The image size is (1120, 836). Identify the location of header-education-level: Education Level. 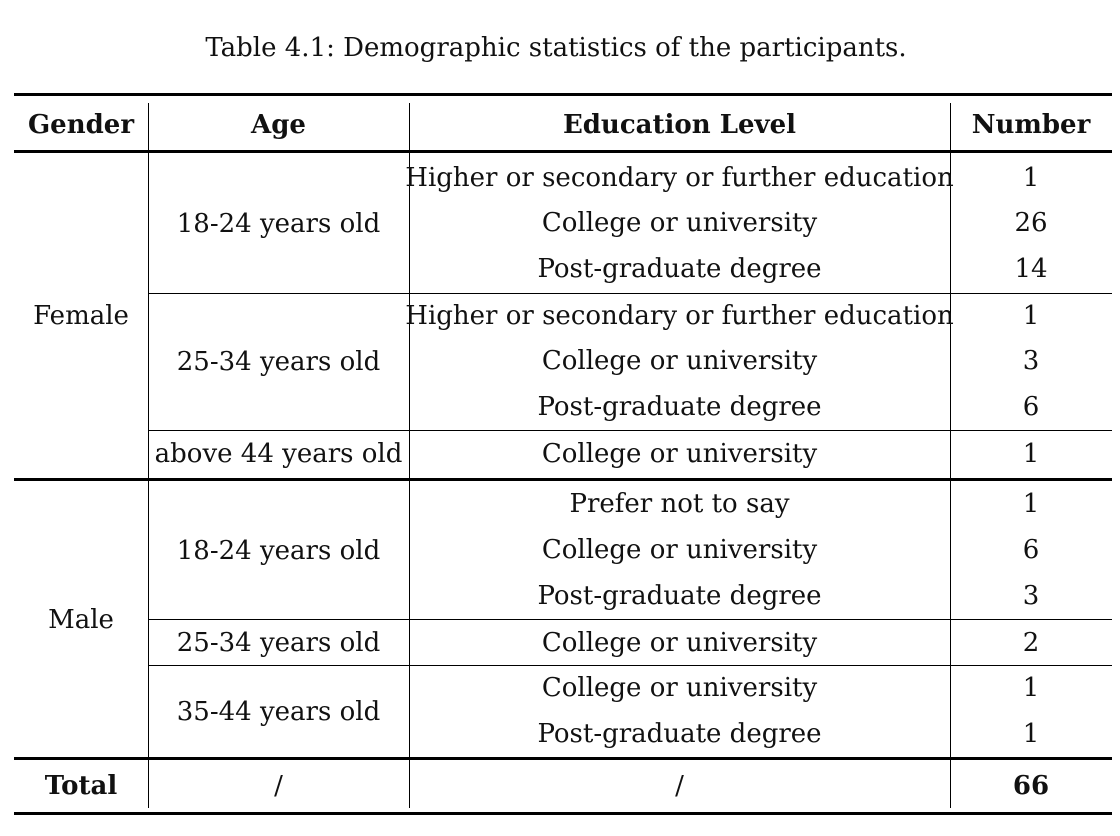
(679, 125).